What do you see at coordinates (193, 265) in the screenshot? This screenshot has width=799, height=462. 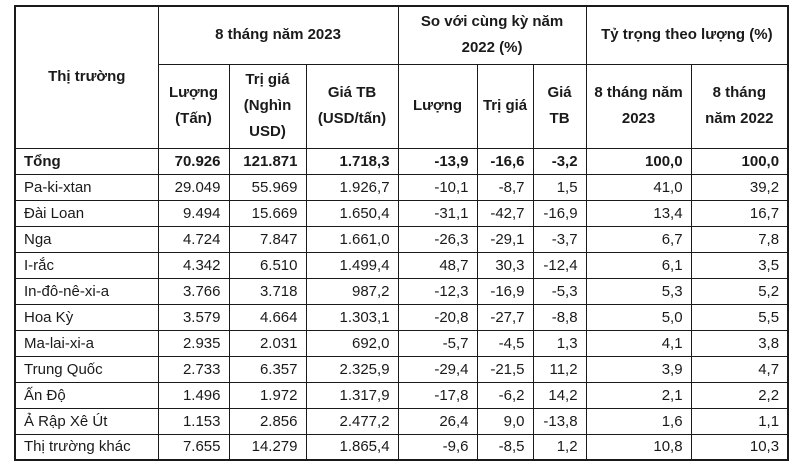 I see `value-cell: 4.342` at bounding box center [193, 265].